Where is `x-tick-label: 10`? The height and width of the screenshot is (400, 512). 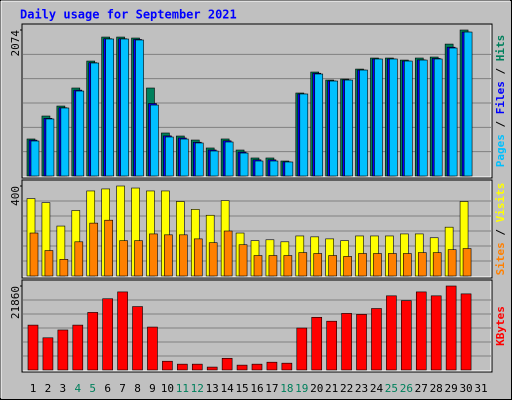 x-tick-label: 10 is located at coordinates (167, 388).